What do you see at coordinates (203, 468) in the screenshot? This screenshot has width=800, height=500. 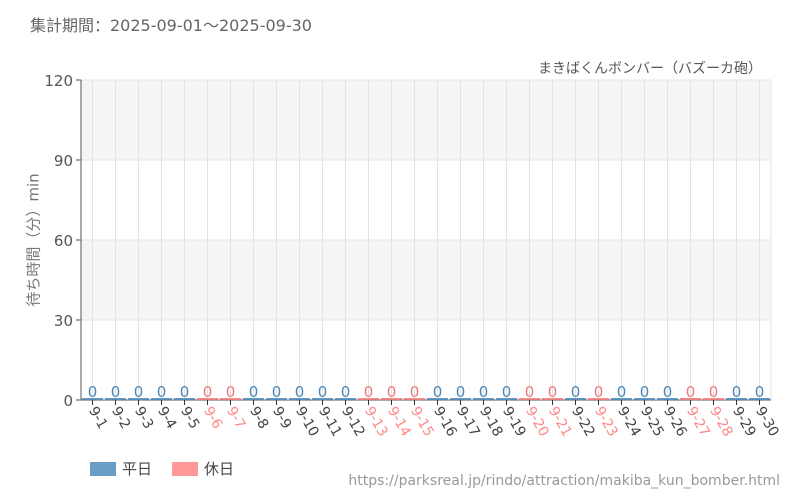 I see `legend-holiday: 休日` at bounding box center [203, 468].